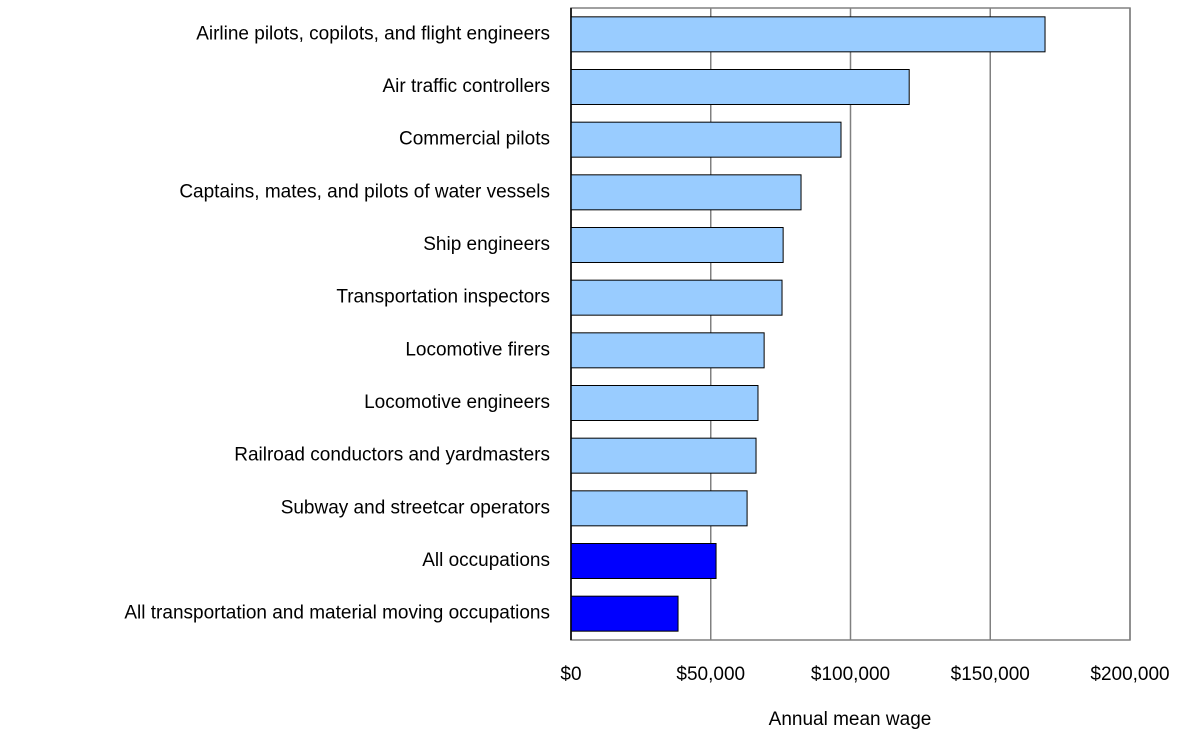  What do you see at coordinates (415, 507) in the screenshot?
I see `y-tick-label: Subway and streetcar operators` at bounding box center [415, 507].